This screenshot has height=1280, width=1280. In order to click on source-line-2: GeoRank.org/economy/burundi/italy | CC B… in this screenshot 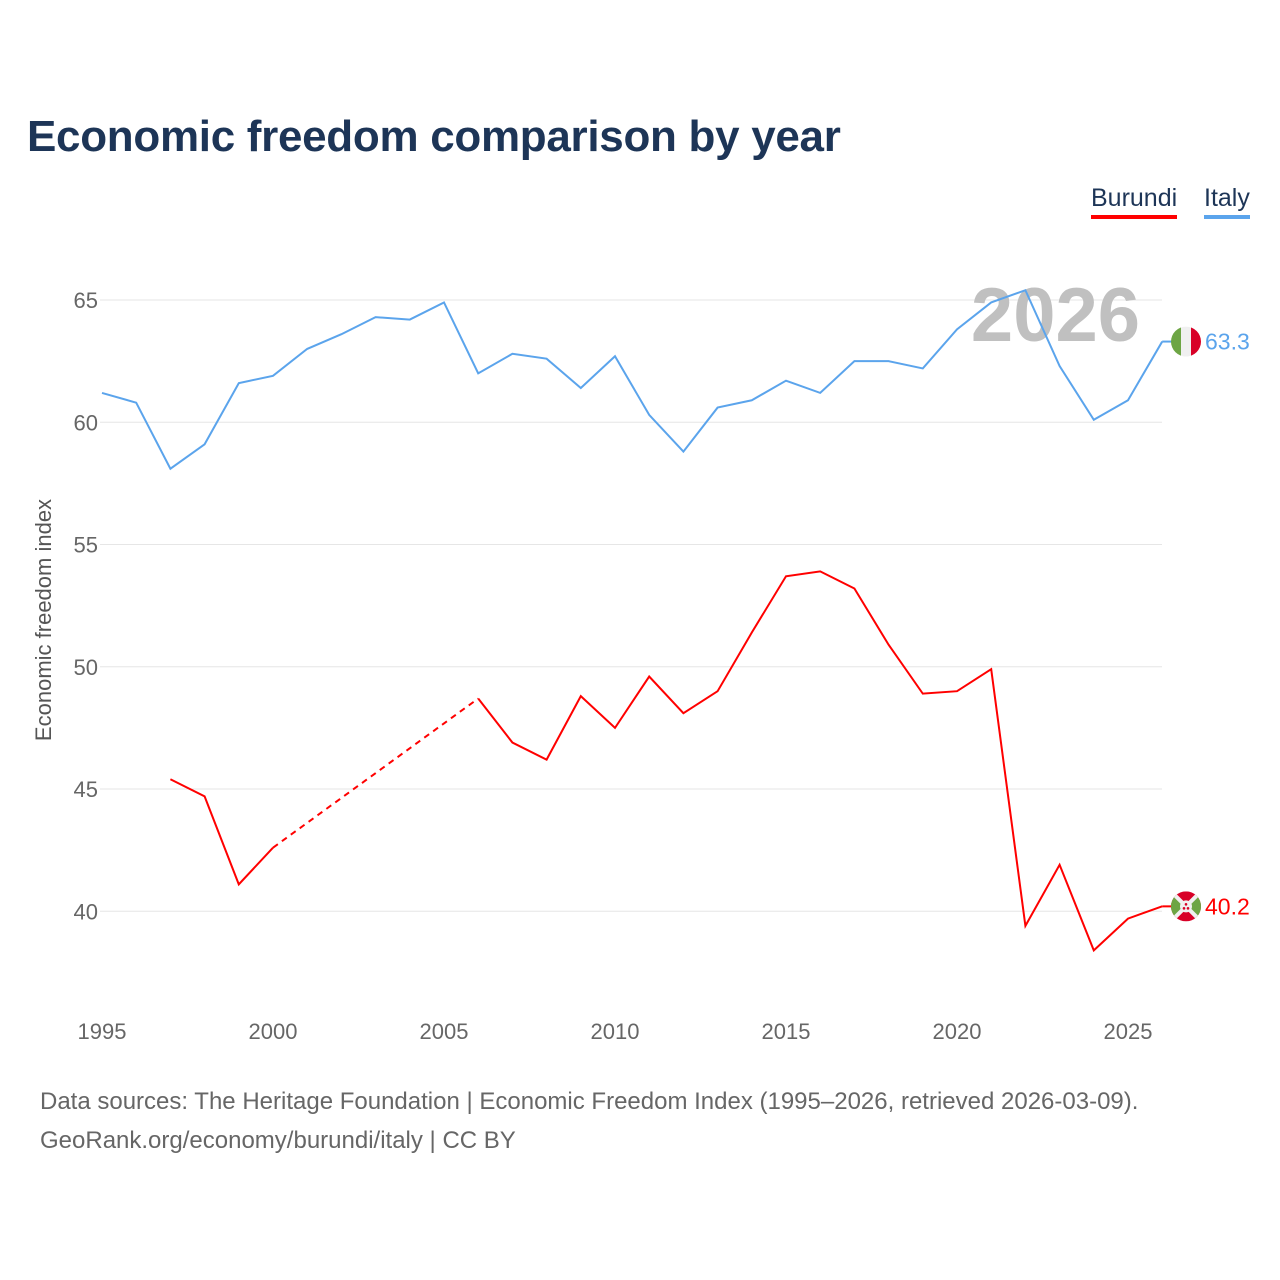, I will do `click(278, 1140)`.